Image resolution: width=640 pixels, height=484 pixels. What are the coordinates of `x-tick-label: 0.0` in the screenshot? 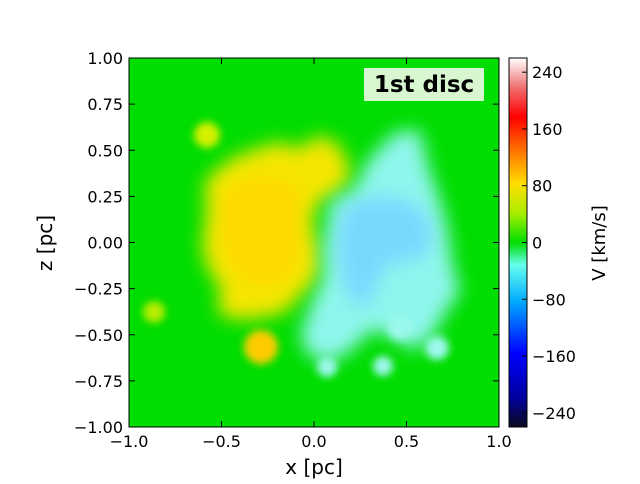 It's located at (313, 441).